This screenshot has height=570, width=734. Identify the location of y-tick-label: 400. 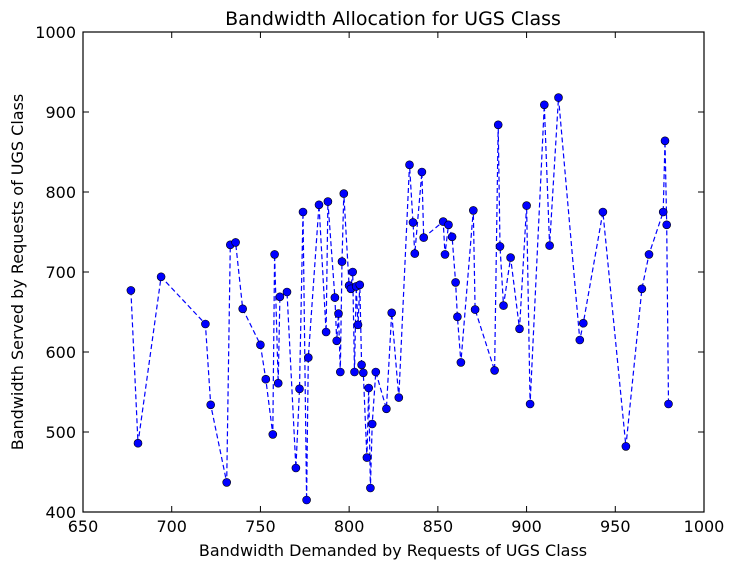
(60, 512).